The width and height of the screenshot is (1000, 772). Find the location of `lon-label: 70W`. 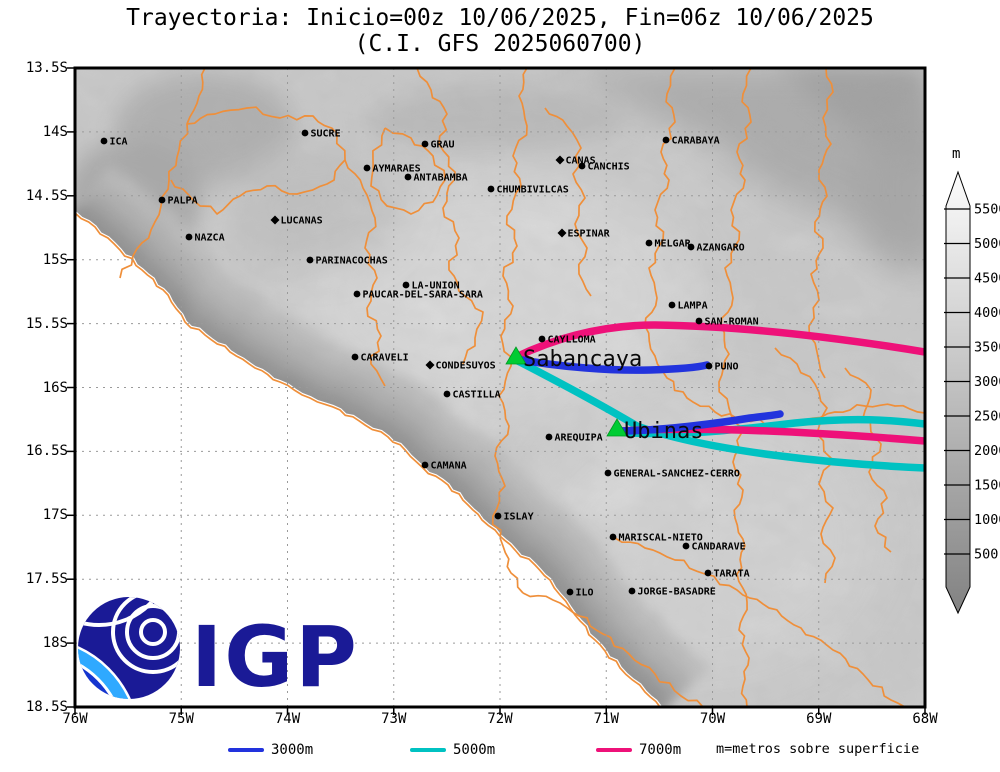

lon-label: 70W is located at coordinates (712, 719).